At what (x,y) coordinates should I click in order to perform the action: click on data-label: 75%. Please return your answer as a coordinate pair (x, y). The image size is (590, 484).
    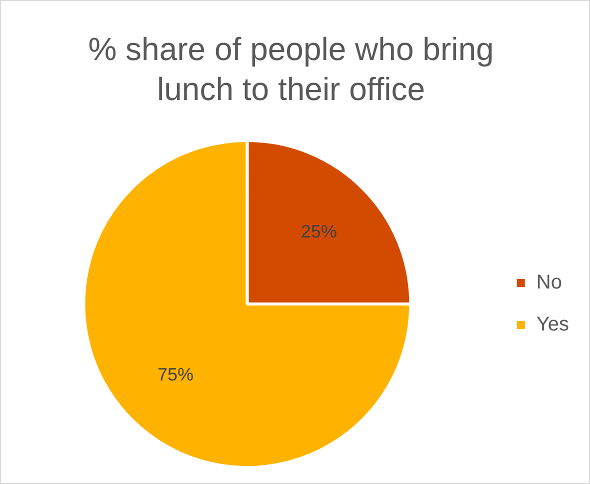
    Looking at the image, I should click on (175, 374).